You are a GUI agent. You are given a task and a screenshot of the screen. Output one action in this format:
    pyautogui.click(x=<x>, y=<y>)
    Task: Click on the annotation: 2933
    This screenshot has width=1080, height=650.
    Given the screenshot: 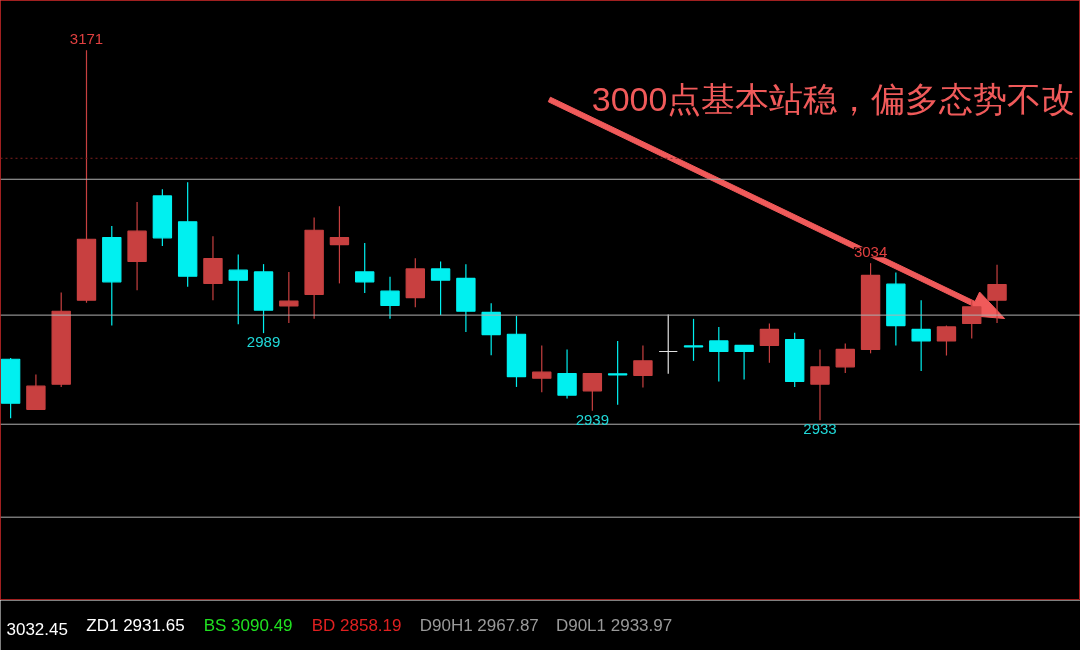 What is the action you would take?
    pyautogui.click(x=820, y=429)
    